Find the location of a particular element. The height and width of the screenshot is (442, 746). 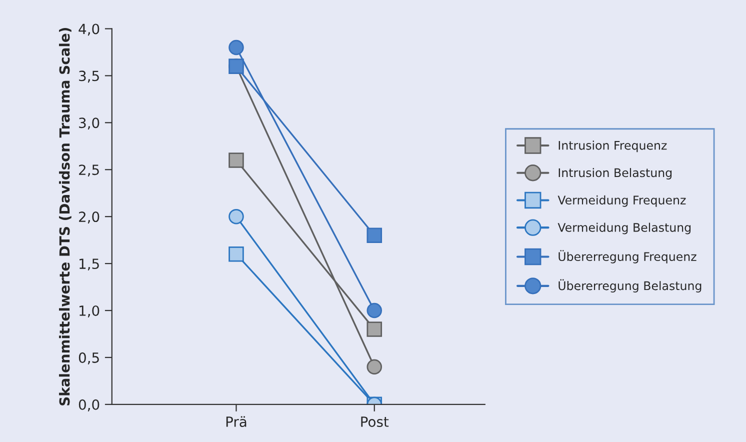

y-tick-label: 4,0 is located at coordinates (89, 30).